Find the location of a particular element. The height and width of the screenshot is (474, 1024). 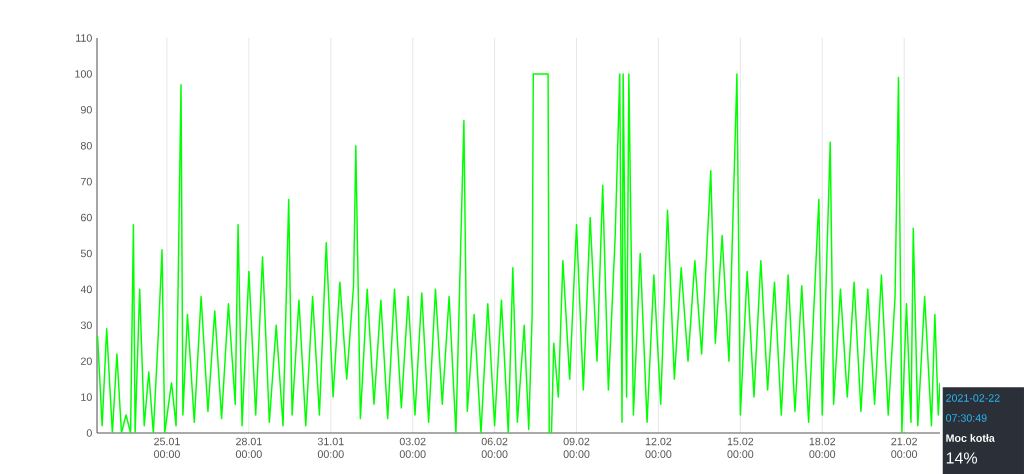

x-tick-label: 12.02 00:00 is located at coordinates (658, 447).